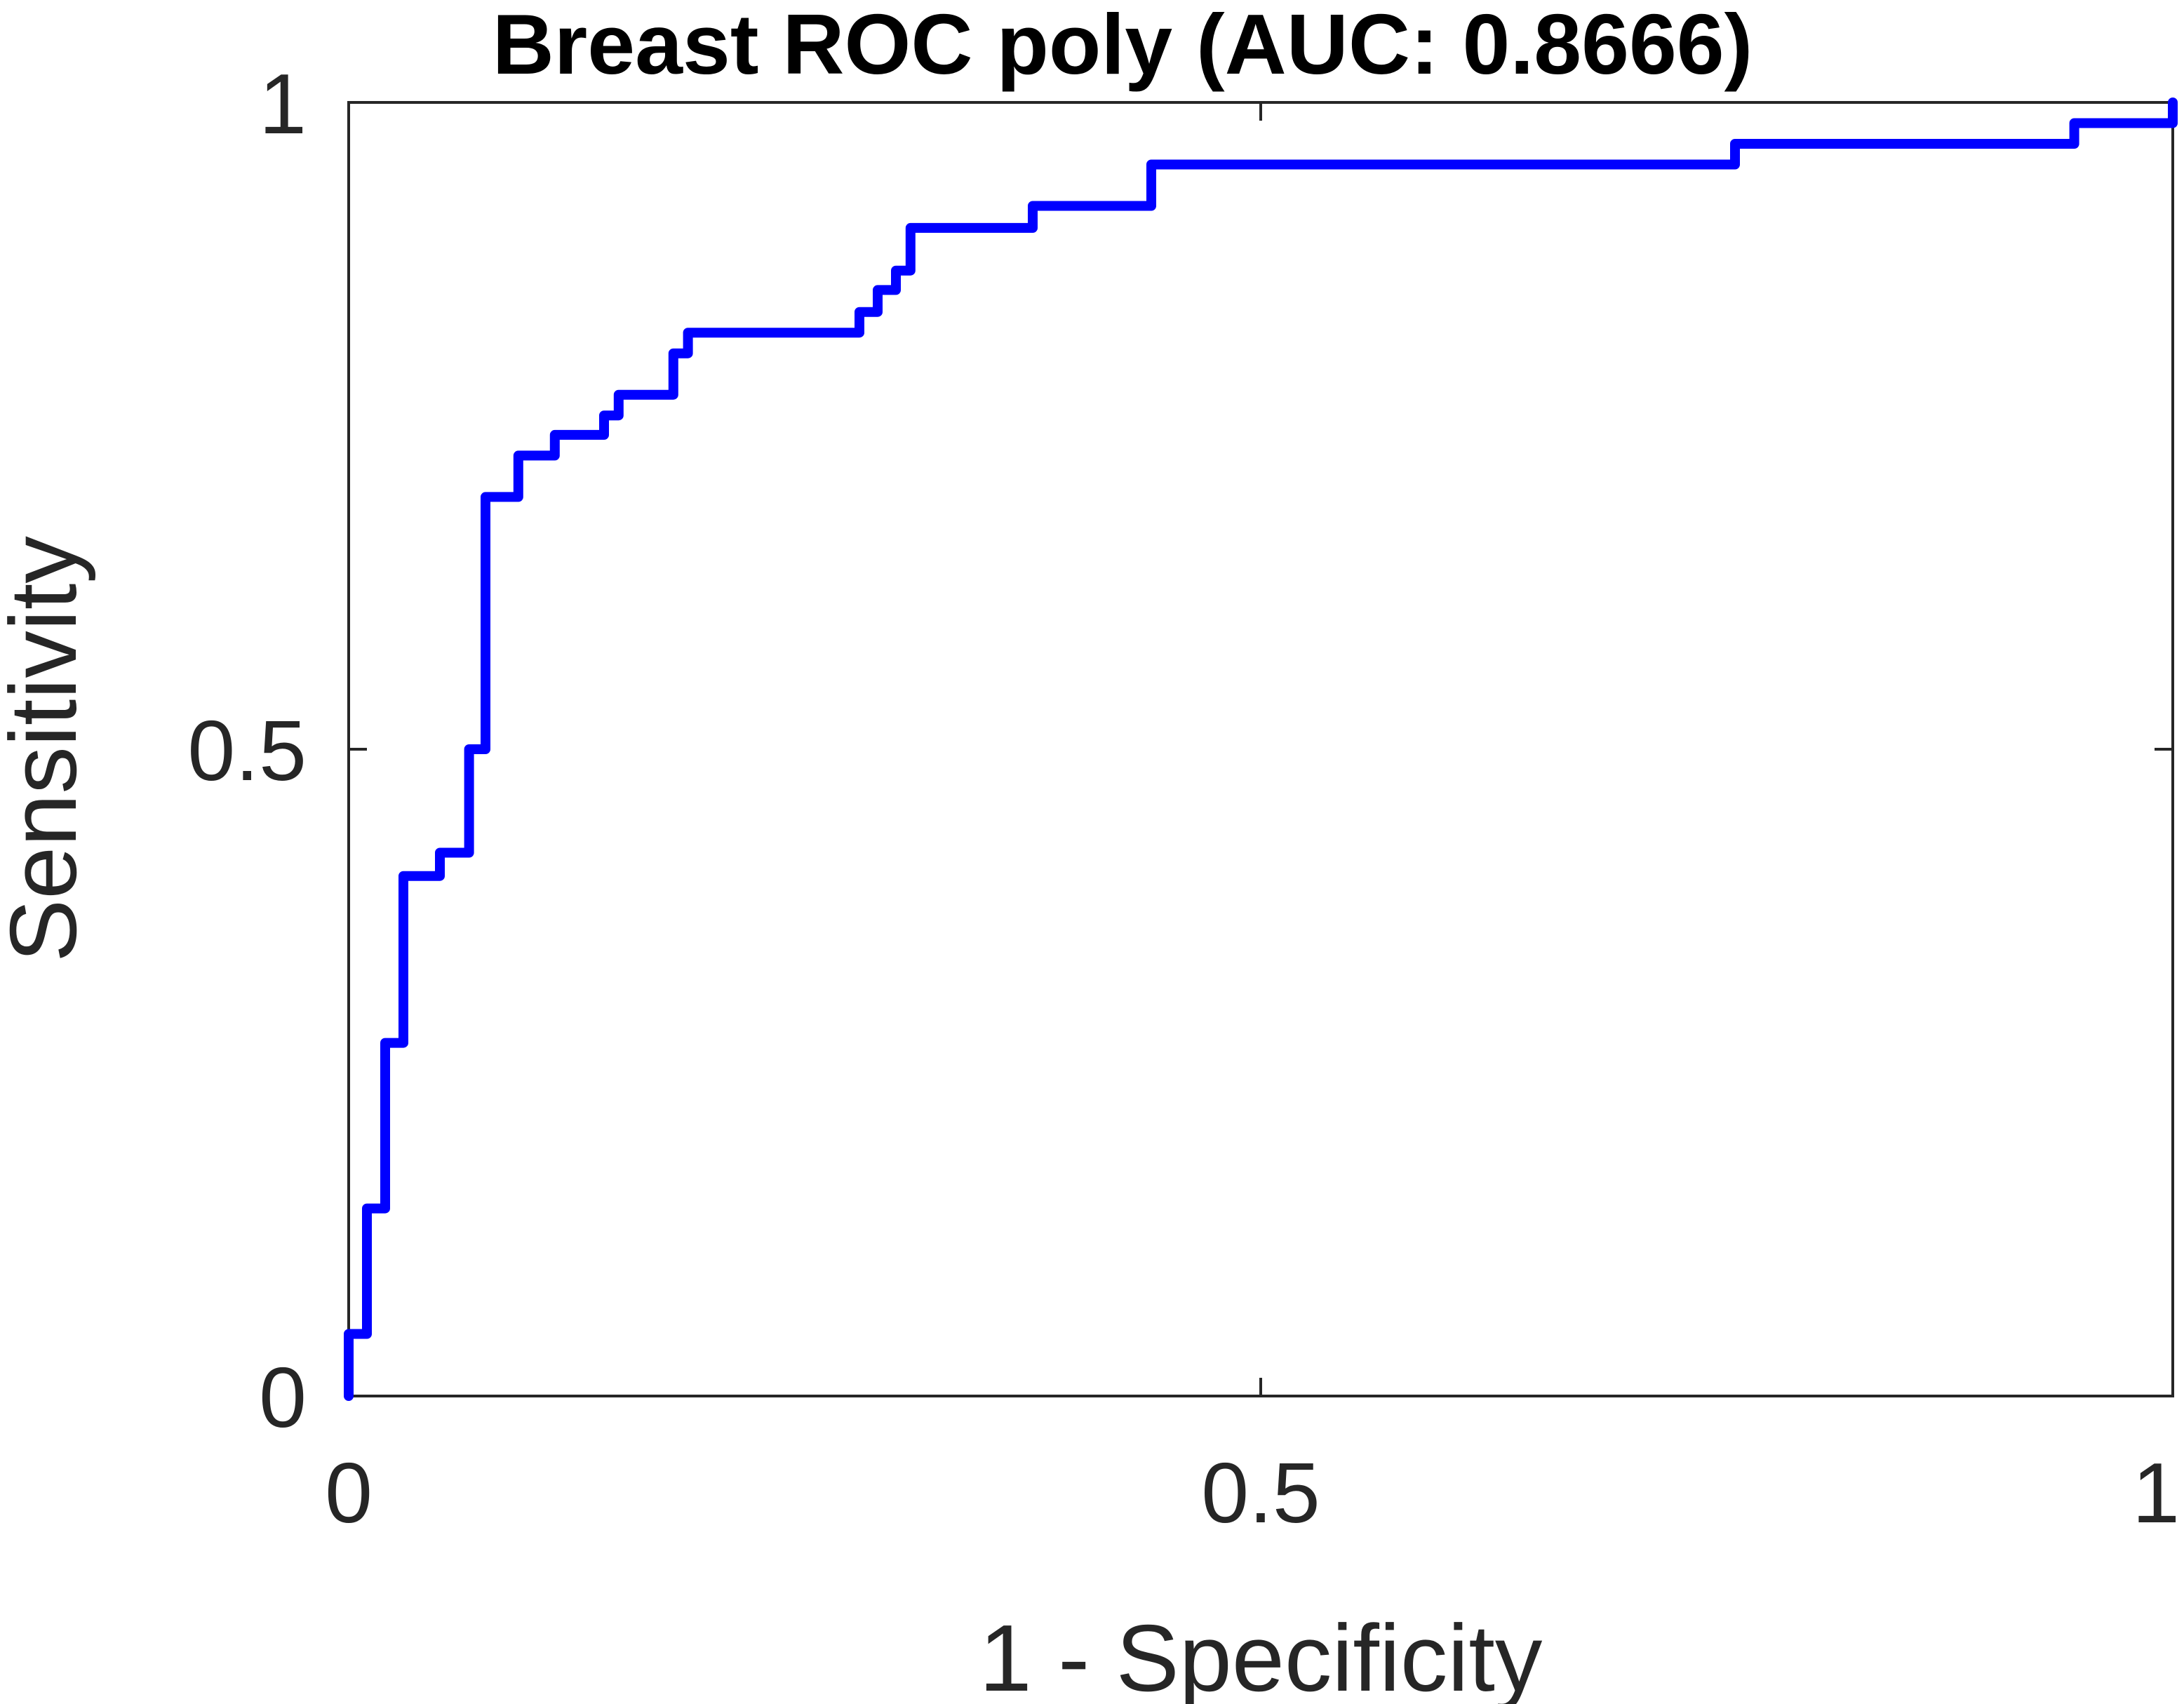 Image resolution: width=2184 pixels, height=1704 pixels. What do you see at coordinates (247, 750) in the screenshot?
I see `y-tick-label: 0.5` at bounding box center [247, 750].